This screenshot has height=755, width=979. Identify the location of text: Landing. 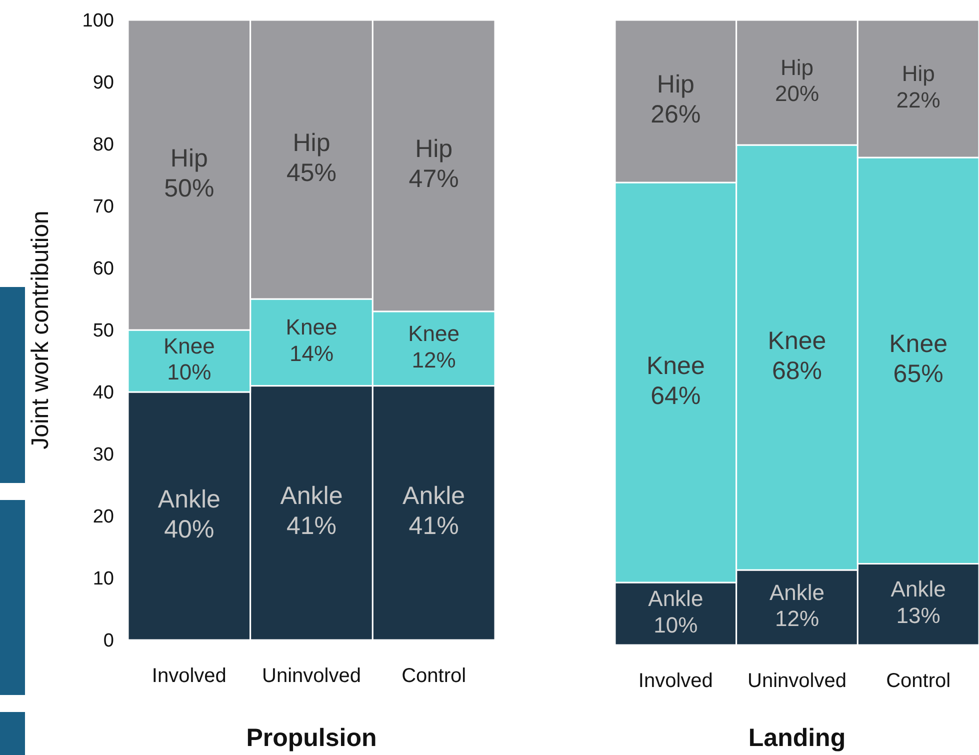
(797, 738).